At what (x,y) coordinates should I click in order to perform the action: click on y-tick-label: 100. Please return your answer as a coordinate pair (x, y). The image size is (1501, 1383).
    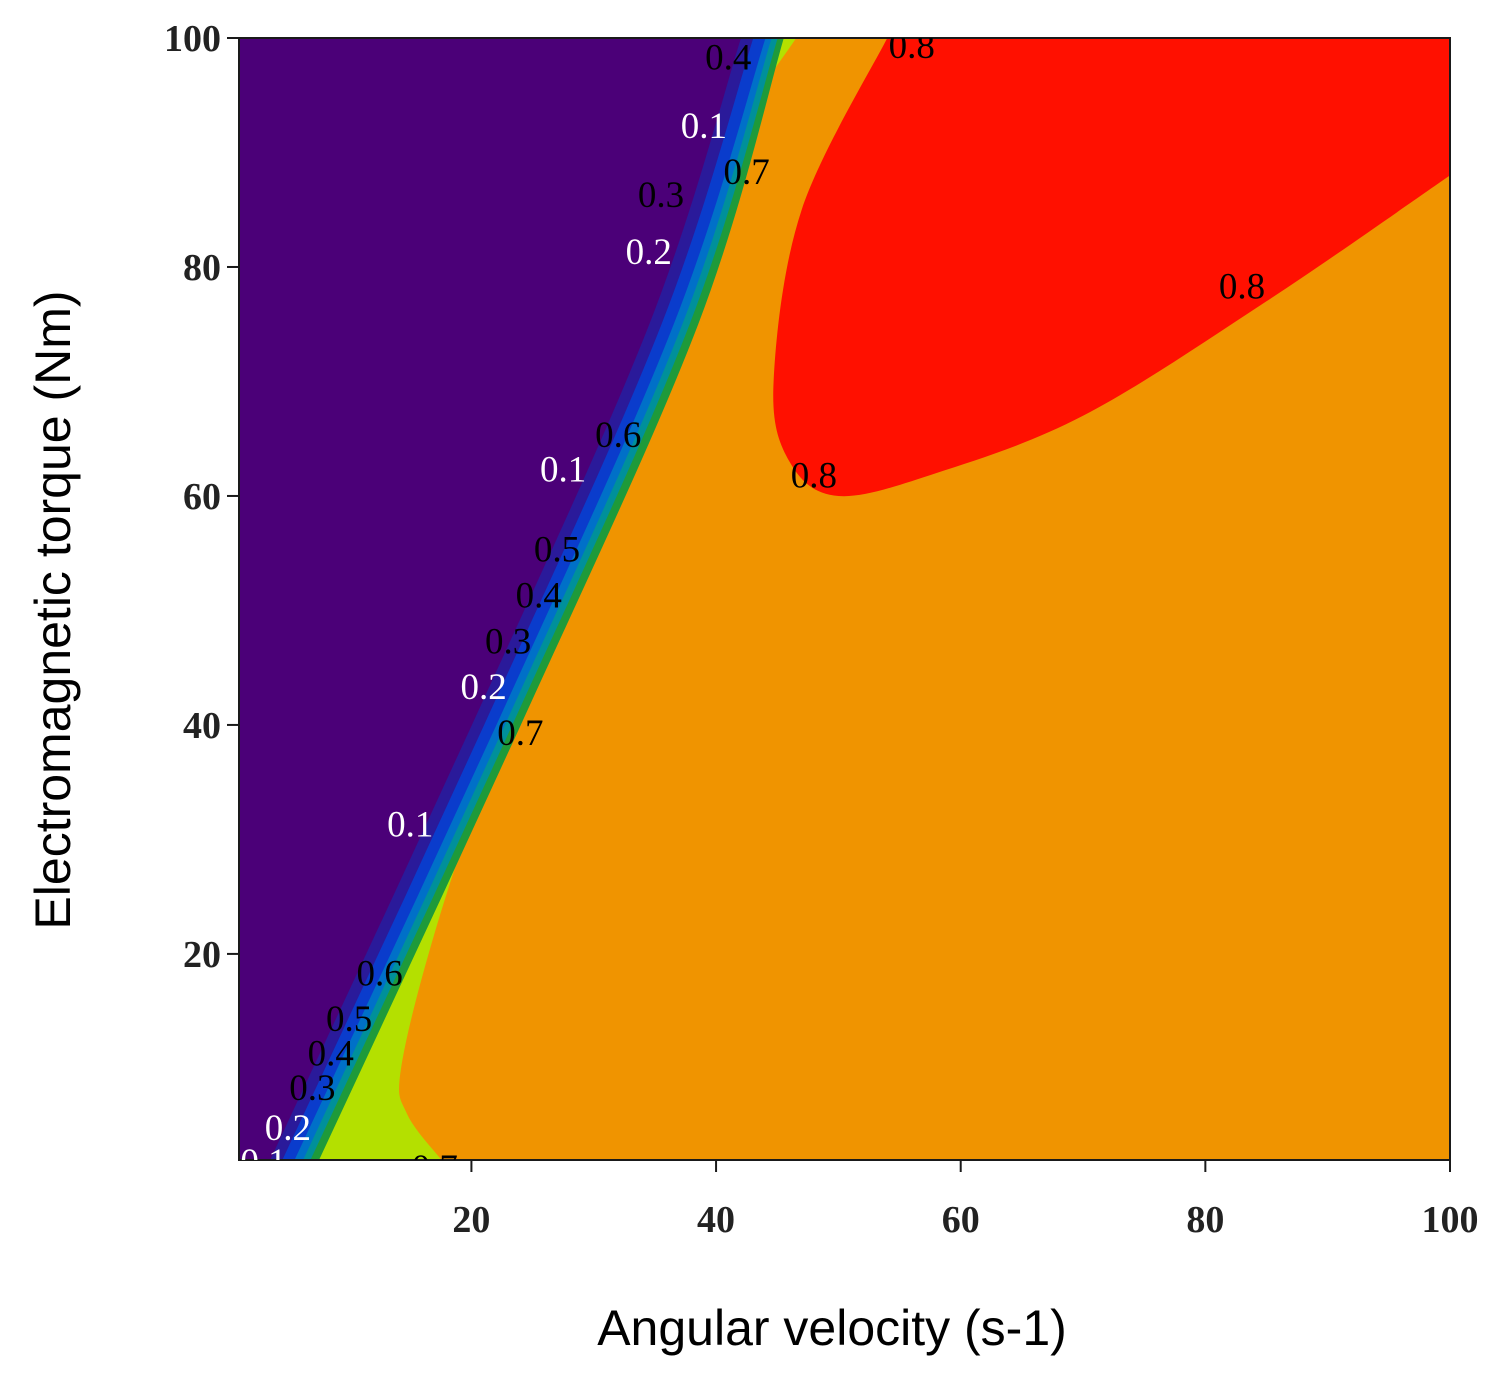
    Looking at the image, I should click on (192, 39).